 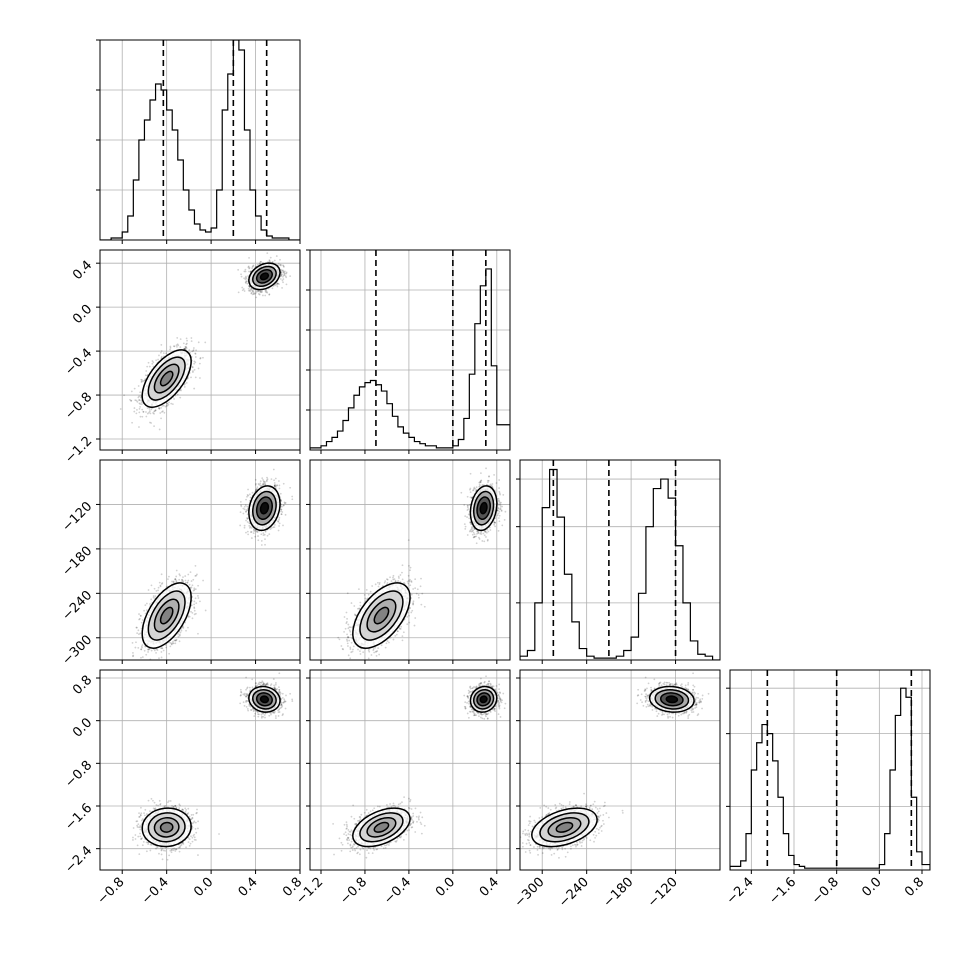 I want to click on x-tick-label-3: −1.6, so click(x=782, y=891).